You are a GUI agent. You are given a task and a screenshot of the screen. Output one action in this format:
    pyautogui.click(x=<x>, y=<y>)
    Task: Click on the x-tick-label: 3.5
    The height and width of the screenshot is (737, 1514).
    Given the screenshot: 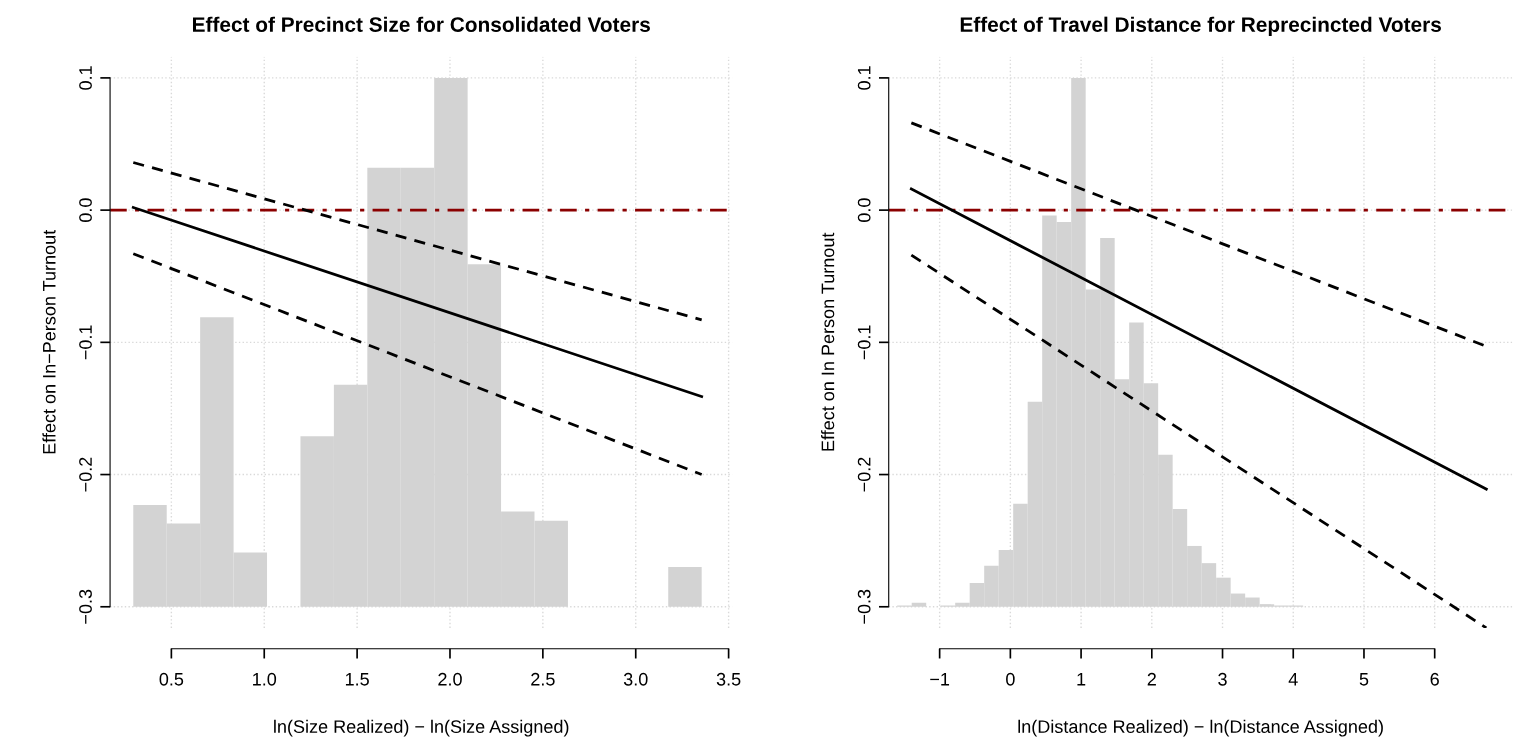 What is the action you would take?
    pyautogui.click(x=728, y=679)
    